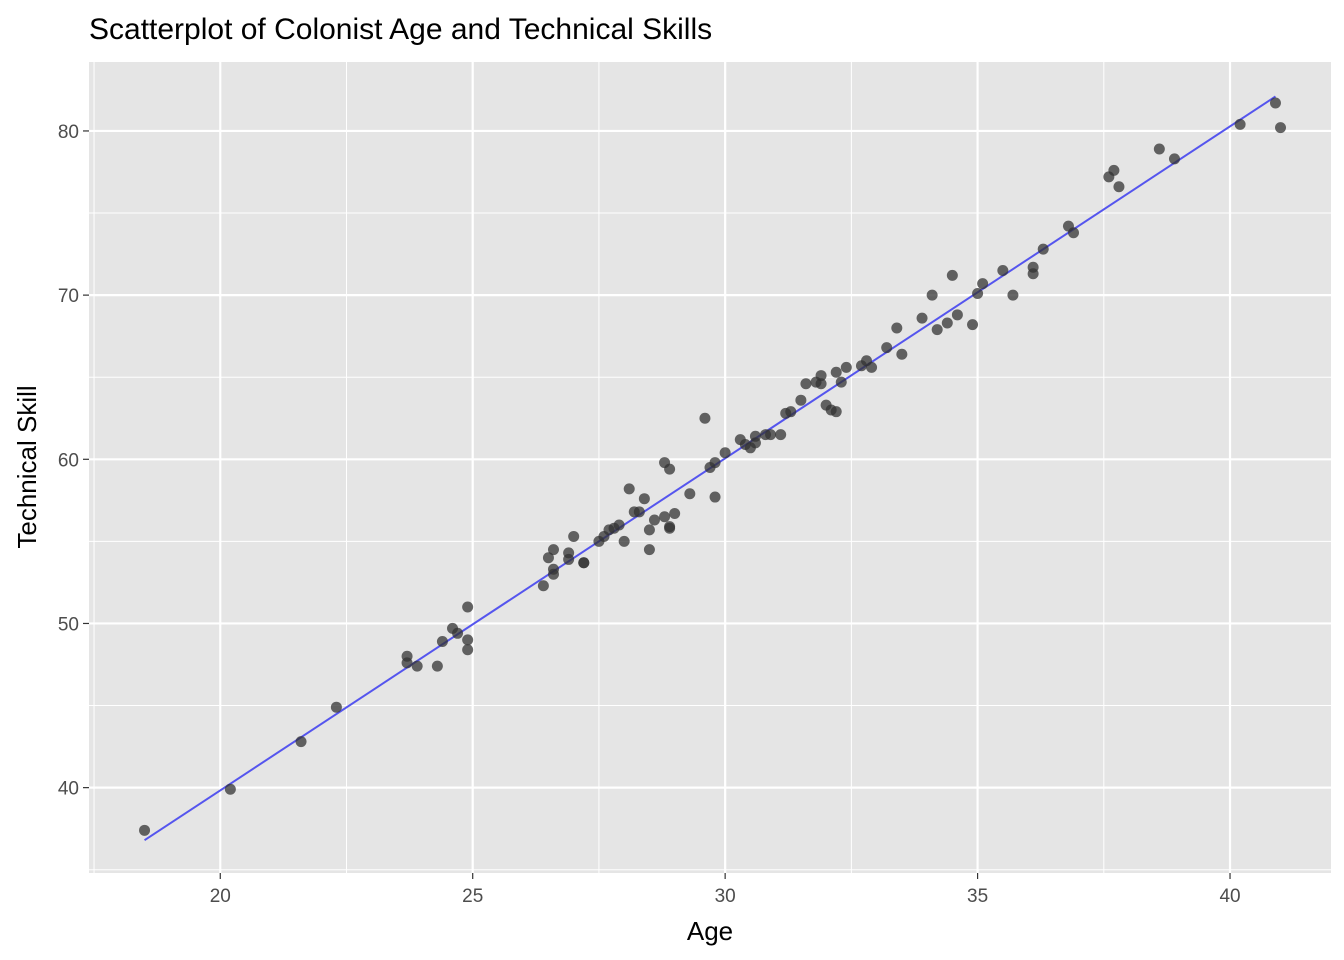 The width and height of the screenshot is (1344, 960). What do you see at coordinates (68, 460) in the screenshot?
I see `y-tick-label: 60` at bounding box center [68, 460].